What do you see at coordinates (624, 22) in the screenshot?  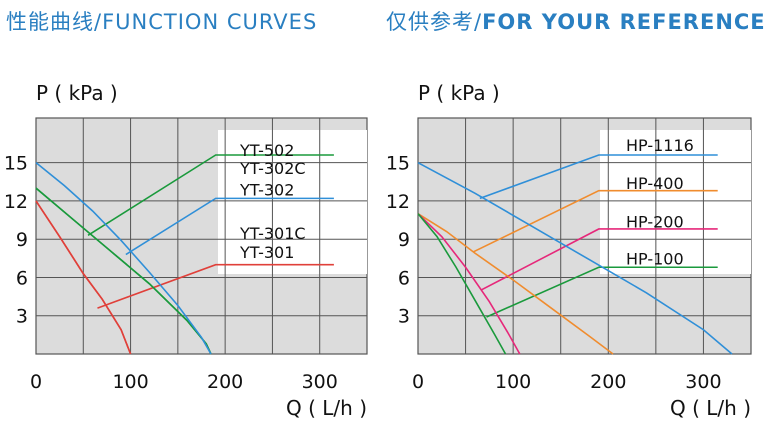 I see `chart-2-header-en: FOR YOUR REFERENCE` at bounding box center [624, 22].